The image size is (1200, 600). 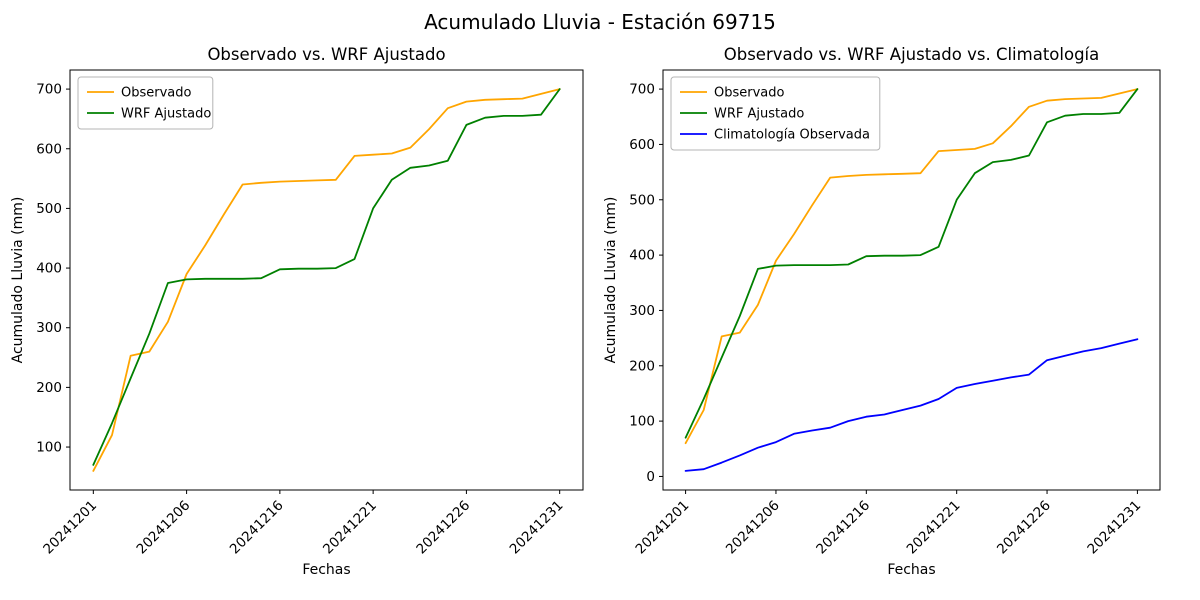 I want to click on series-line-climatolog-a-observada, so click(x=911, y=405).